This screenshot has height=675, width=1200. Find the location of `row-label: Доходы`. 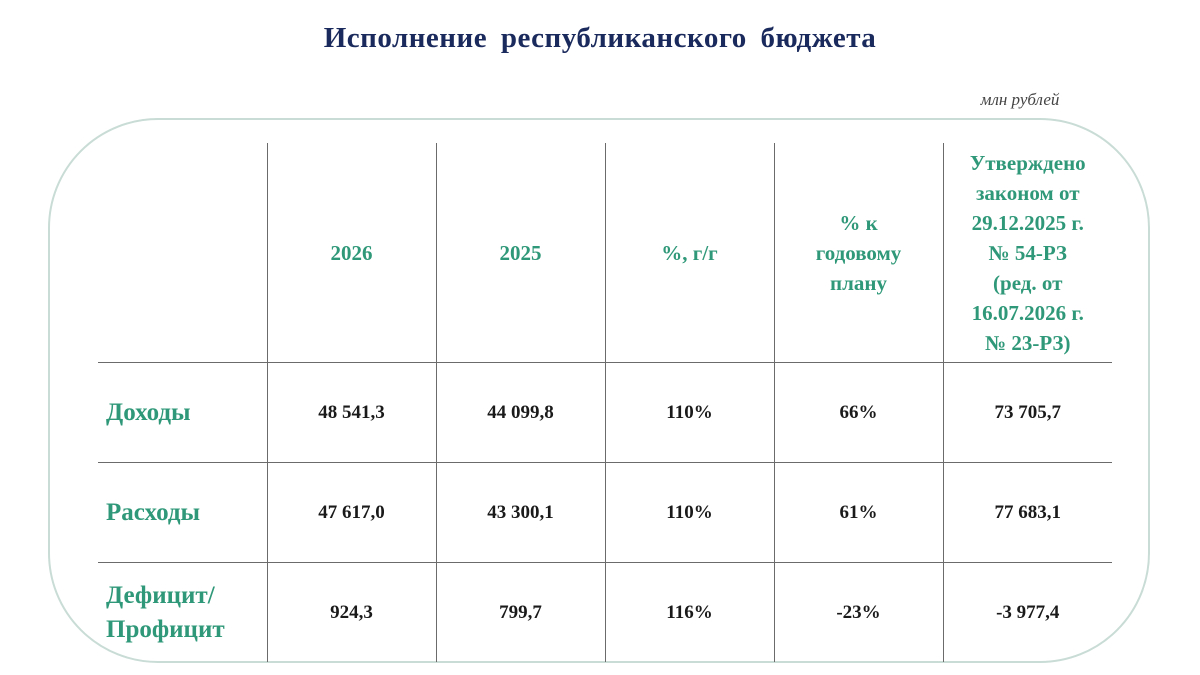

row-label: Доходы is located at coordinates (182, 412).